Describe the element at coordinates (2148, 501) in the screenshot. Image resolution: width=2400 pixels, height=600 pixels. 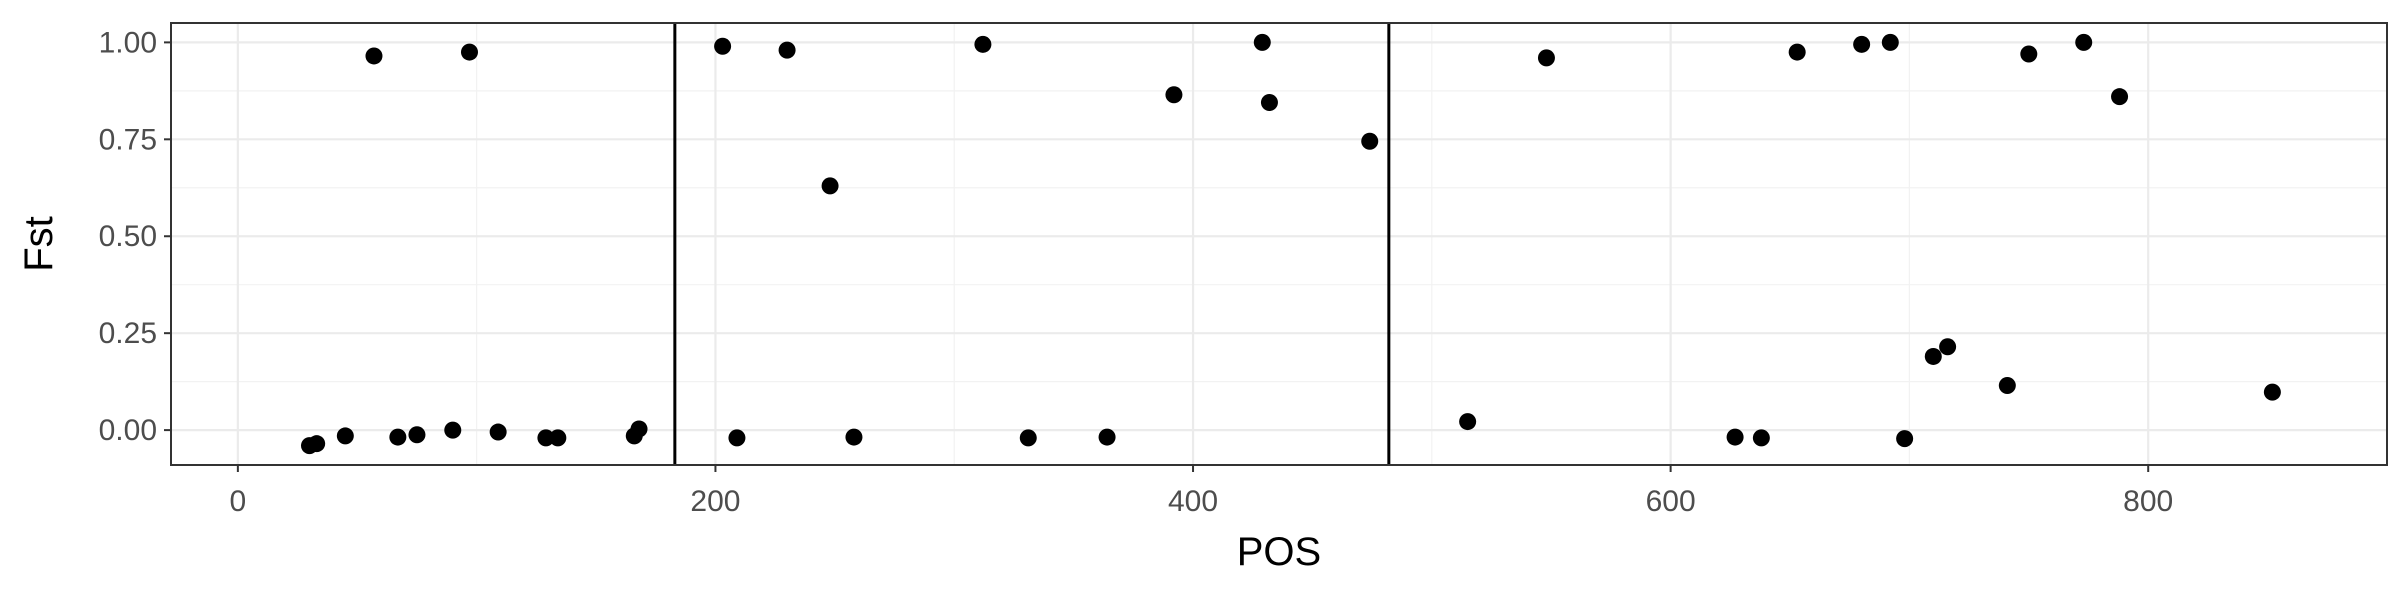
I see `x-tick-label: 800` at that location.